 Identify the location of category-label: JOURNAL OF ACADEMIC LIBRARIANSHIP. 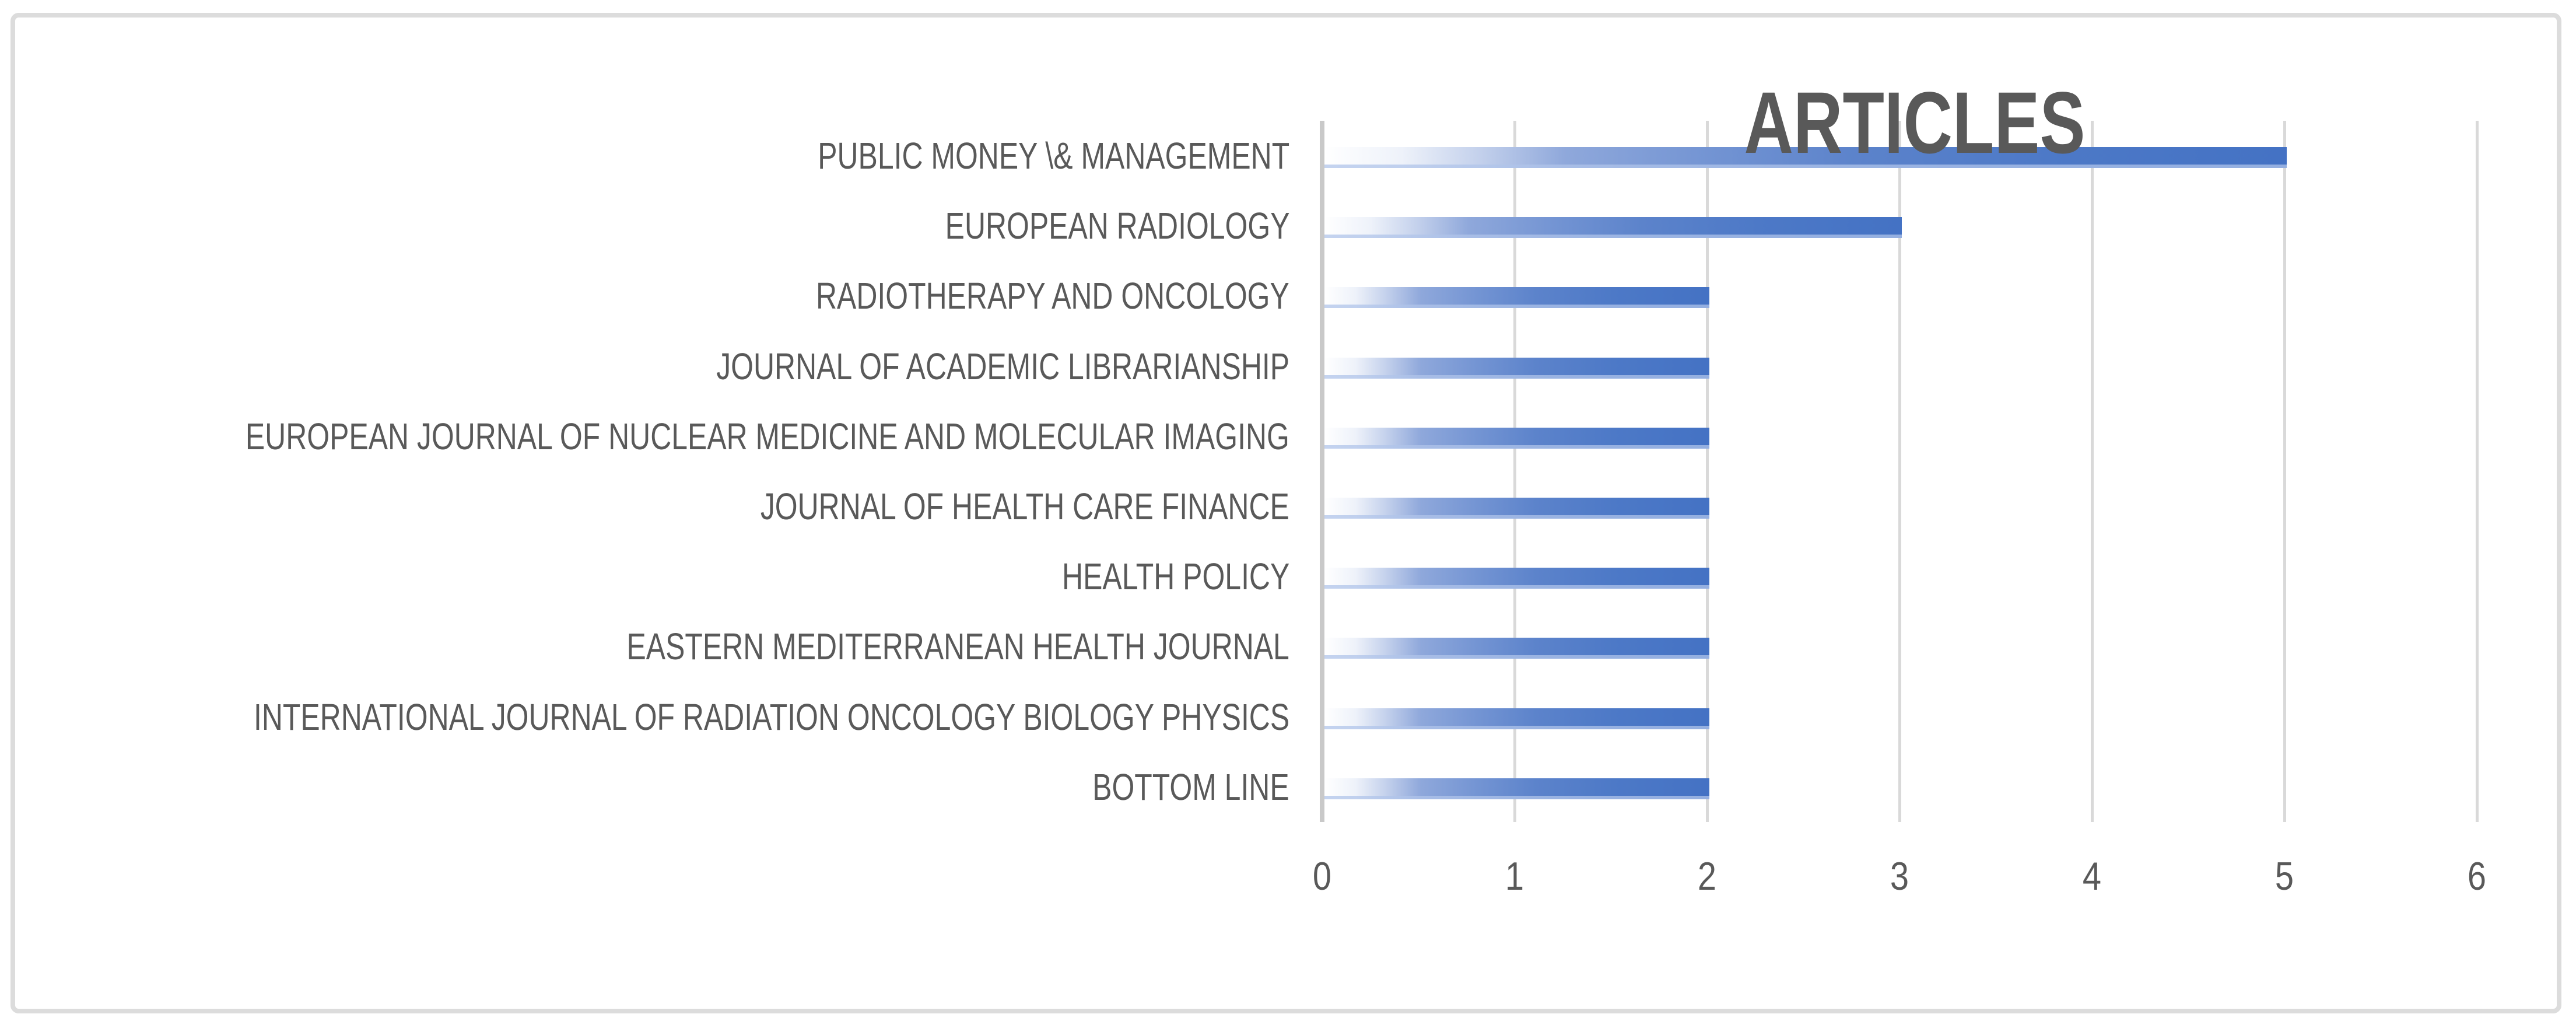
(1002, 366).